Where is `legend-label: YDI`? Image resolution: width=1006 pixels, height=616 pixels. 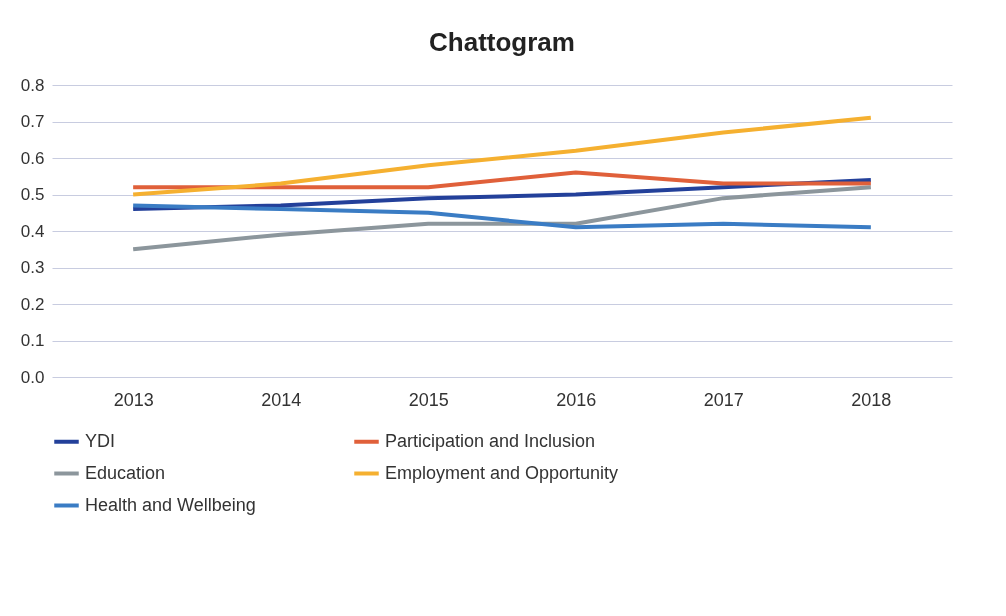
legend-label: YDI is located at coordinates (100, 440).